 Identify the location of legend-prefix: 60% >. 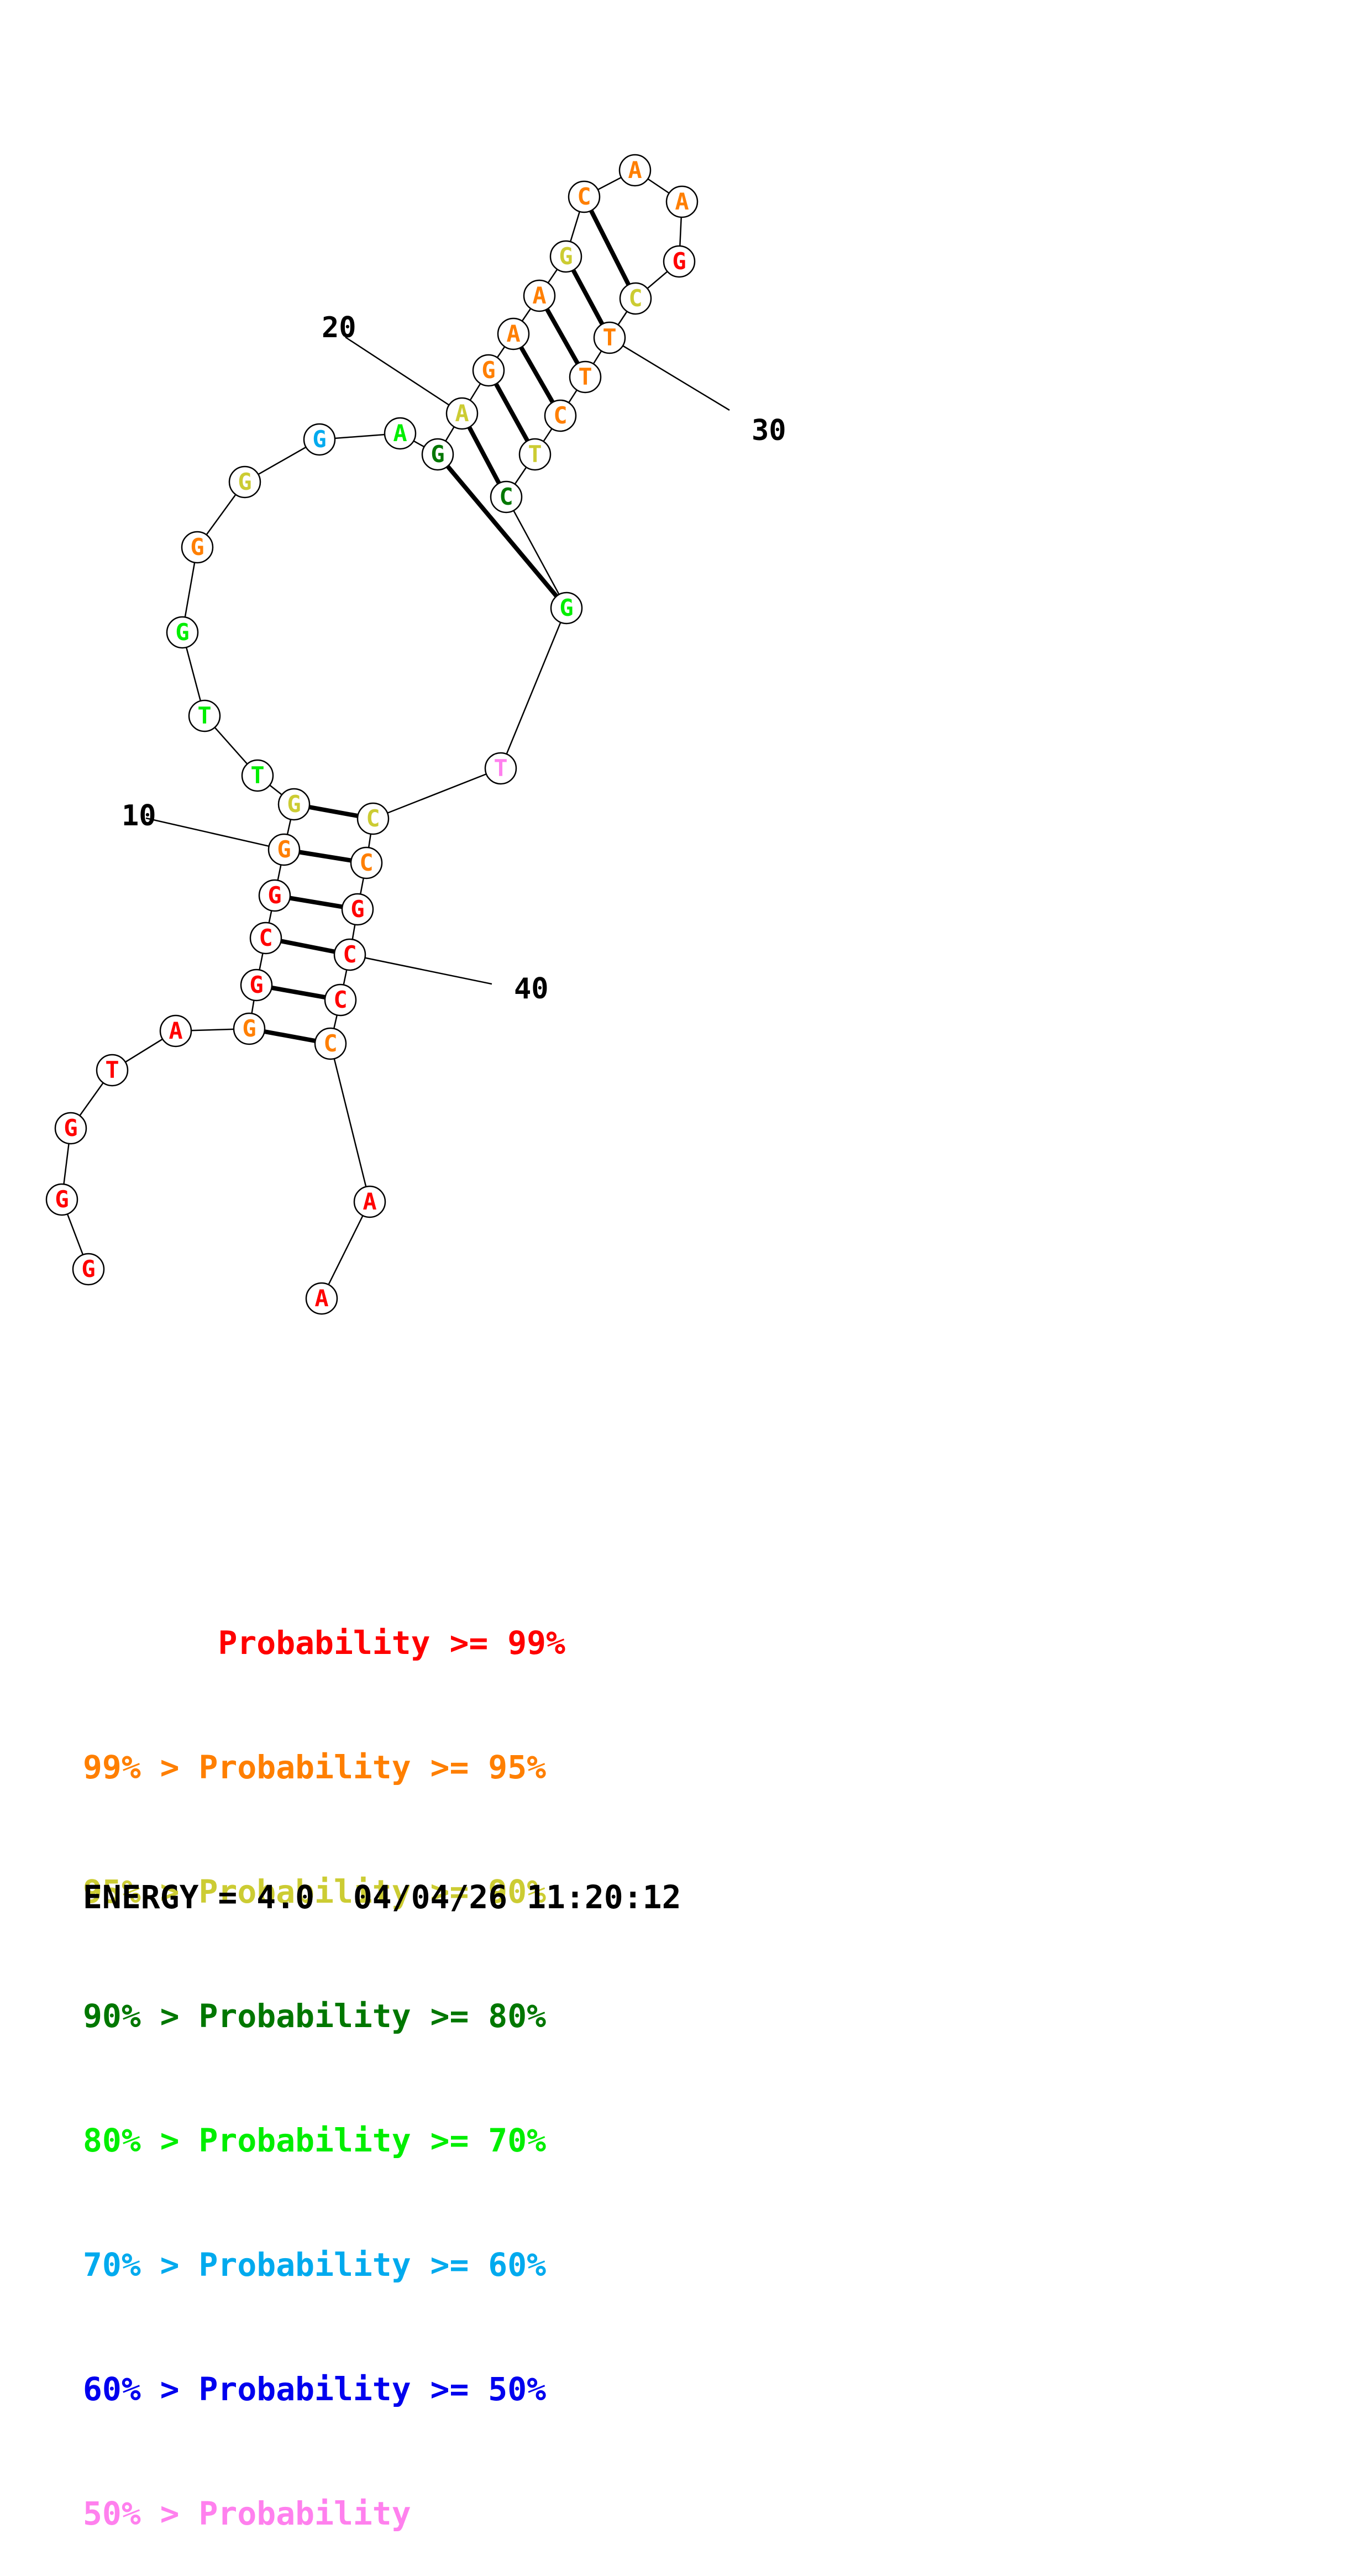
(141, 2389).